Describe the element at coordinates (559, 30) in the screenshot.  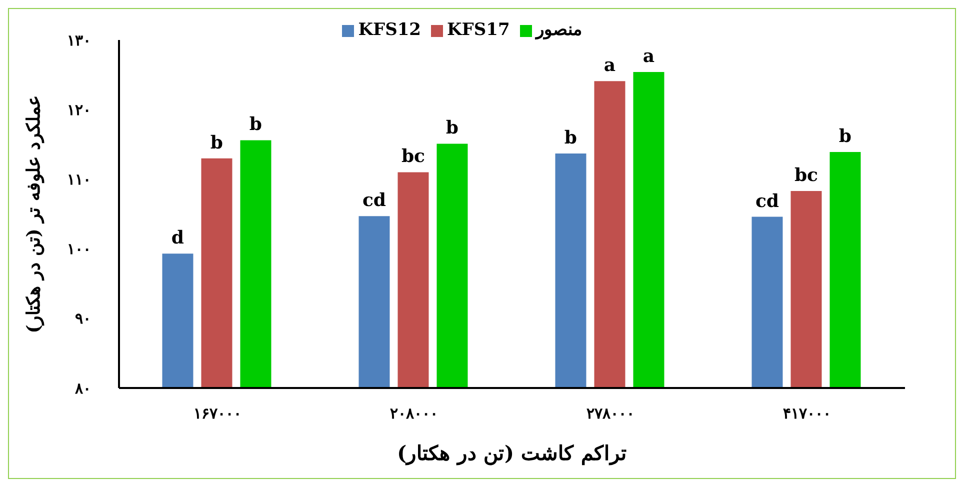
I see `legend-label: منصور` at that location.